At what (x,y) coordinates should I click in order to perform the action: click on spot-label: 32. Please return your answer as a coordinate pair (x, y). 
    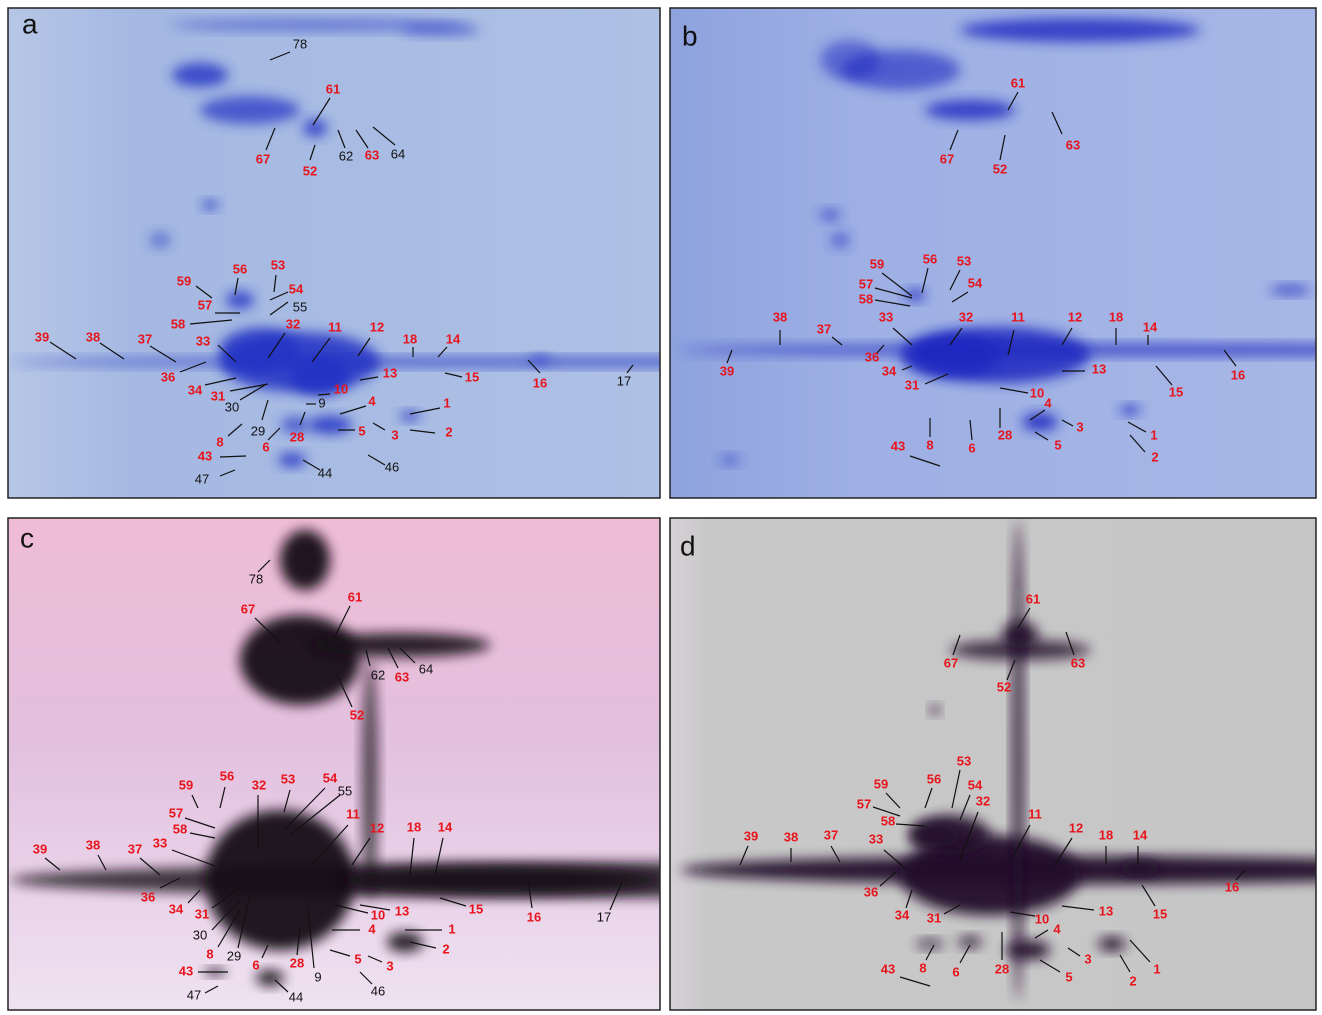
    Looking at the image, I should click on (259, 784).